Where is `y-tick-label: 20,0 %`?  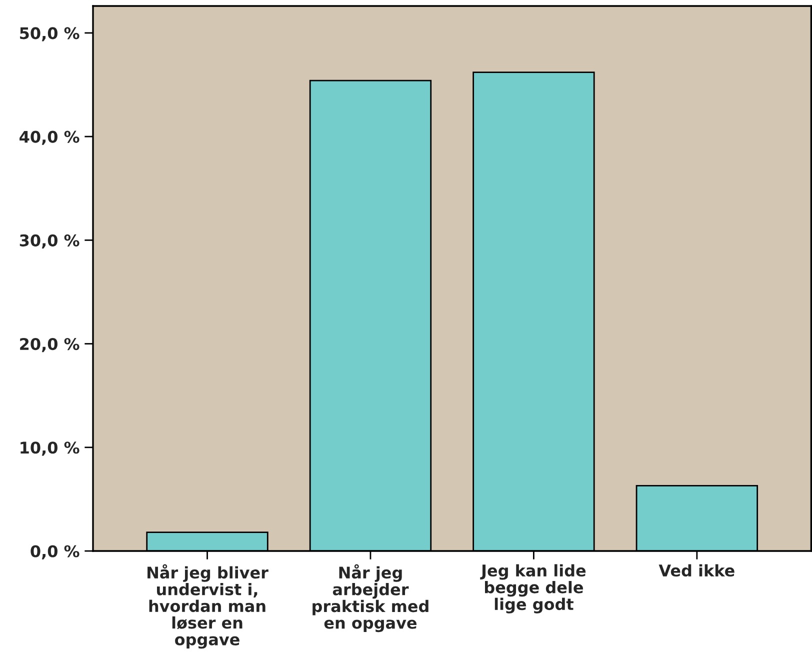
y-tick-label: 20,0 % is located at coordinates (50, 345).